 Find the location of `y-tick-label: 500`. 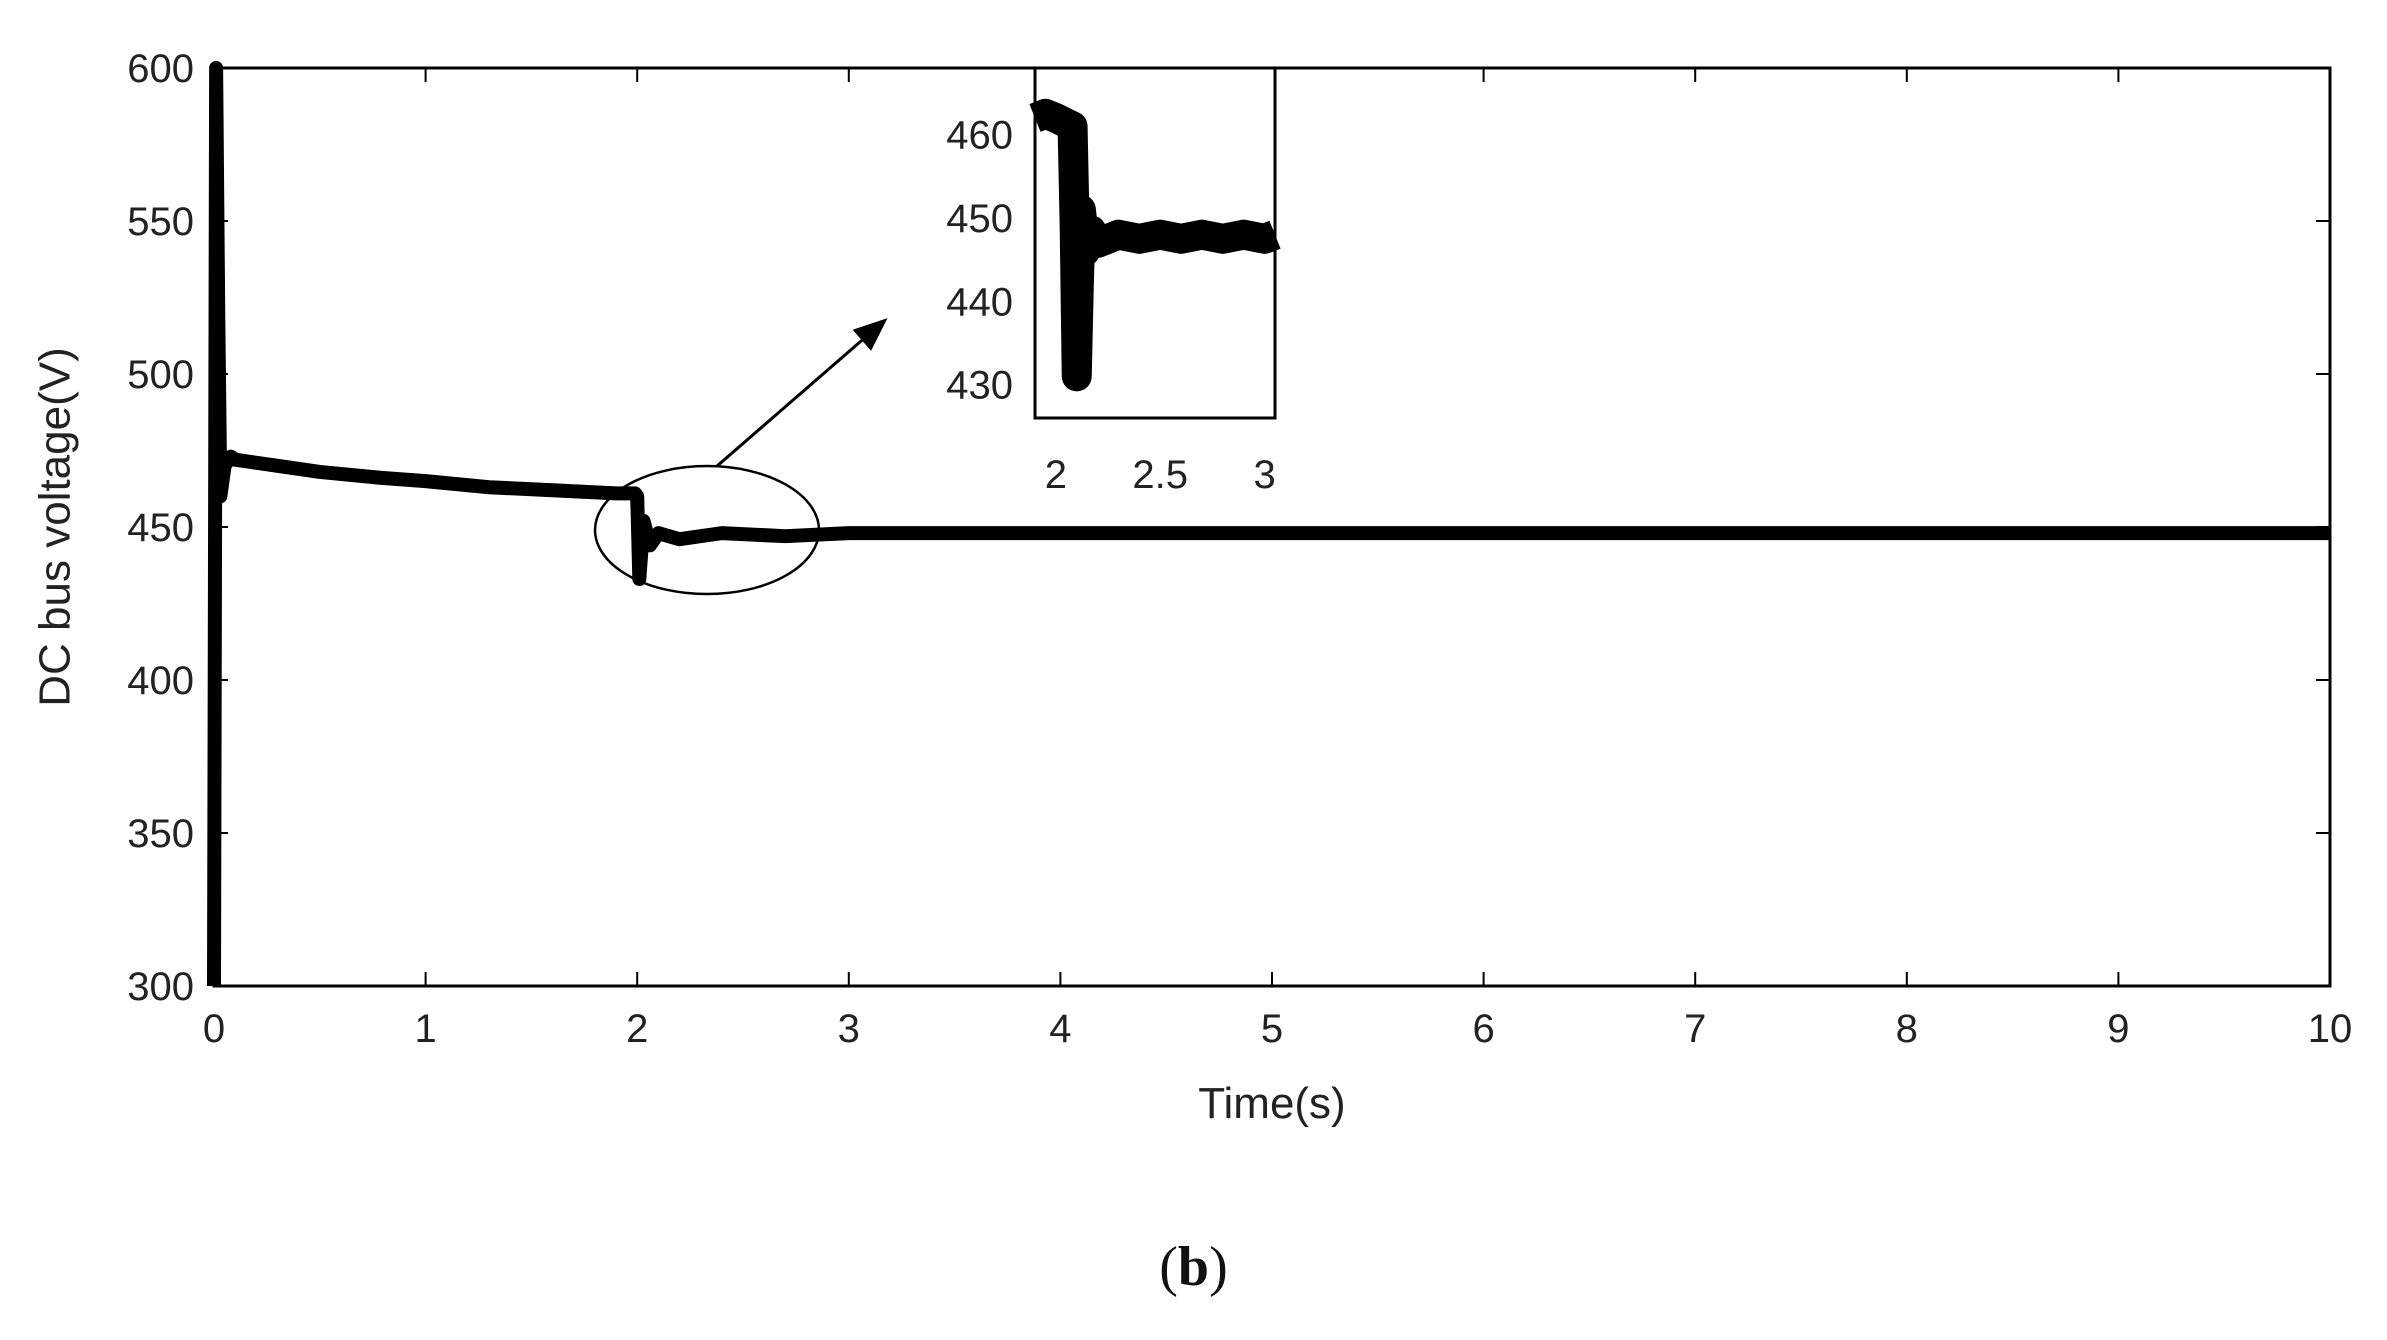

y-tick-label: 500 is located at coordinates (160, 375).